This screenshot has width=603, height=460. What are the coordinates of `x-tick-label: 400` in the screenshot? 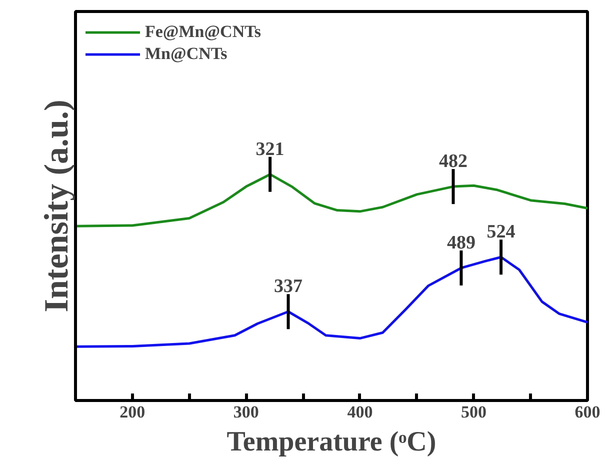 It's located at (360, 412).